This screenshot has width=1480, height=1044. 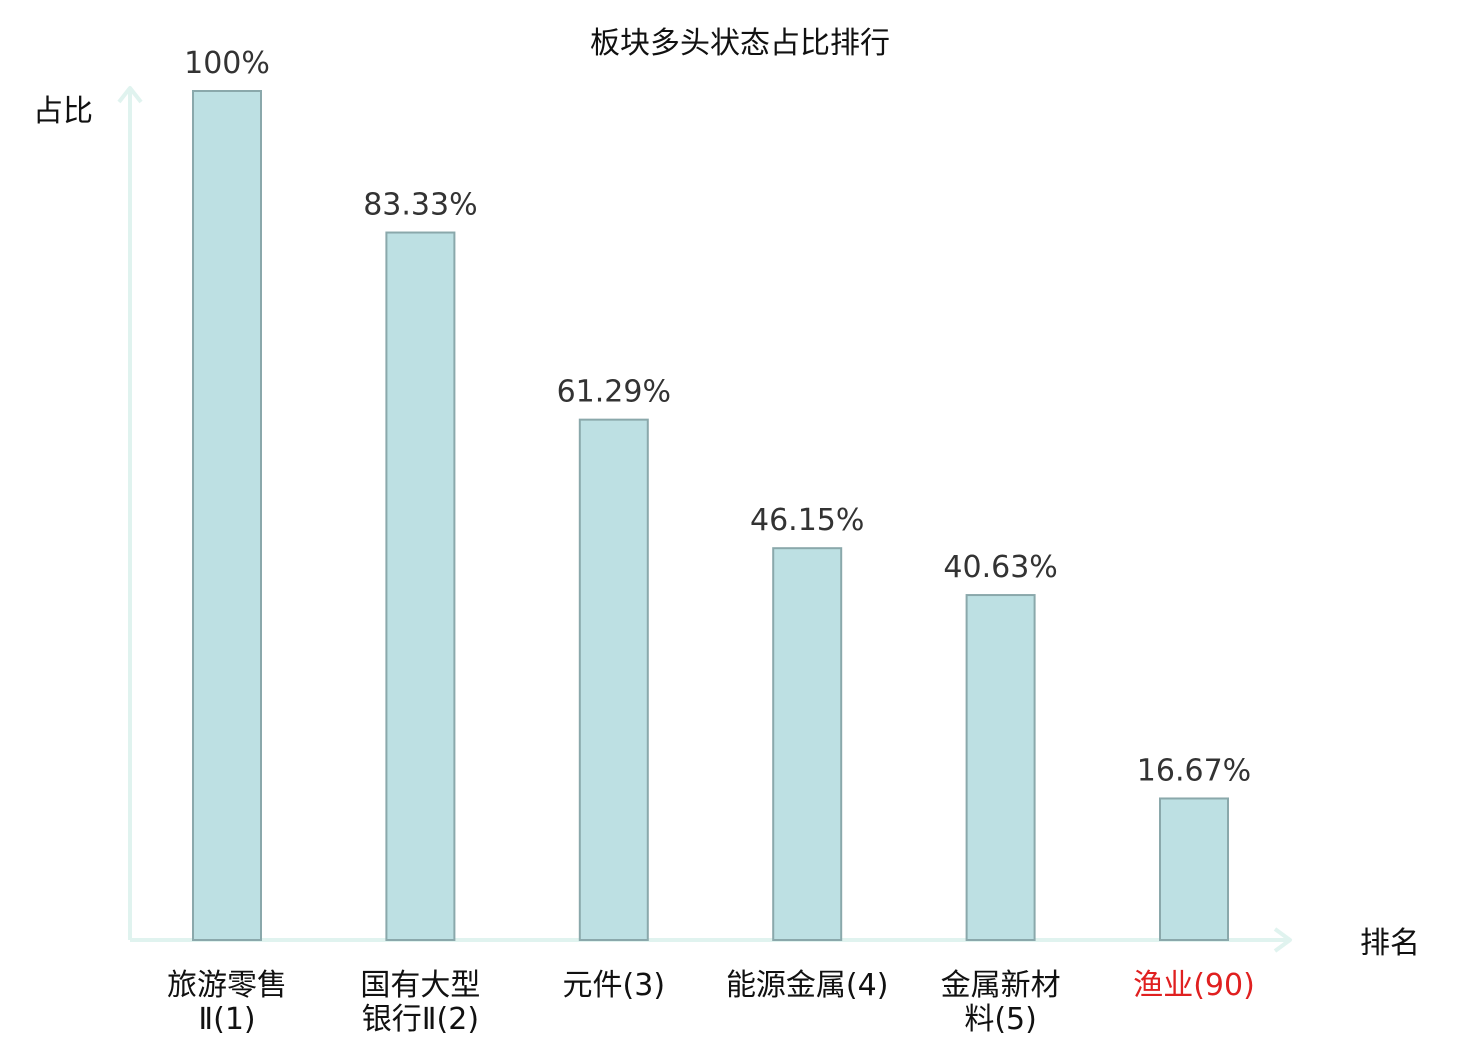 I want to click on data-label: 61.29%, so click(x=614, y=392).